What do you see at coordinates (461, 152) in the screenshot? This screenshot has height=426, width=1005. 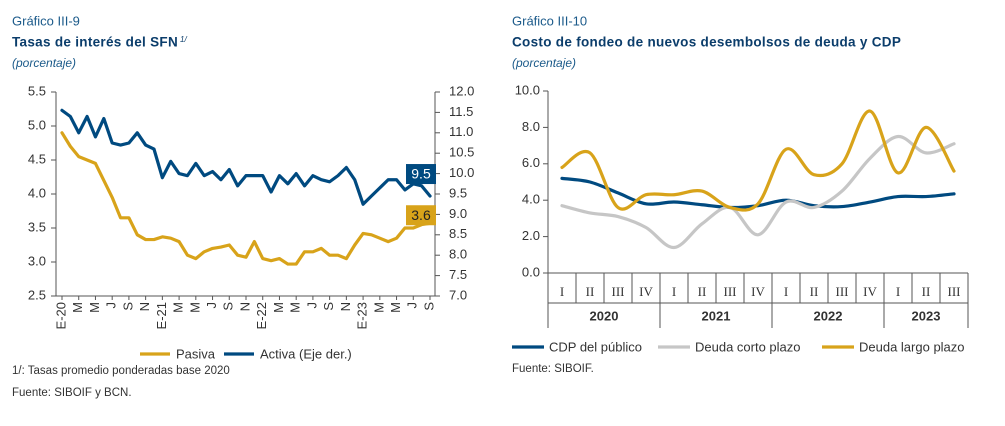 I see `y2-tick-label: 10.5` at bounding box center [461, 152].